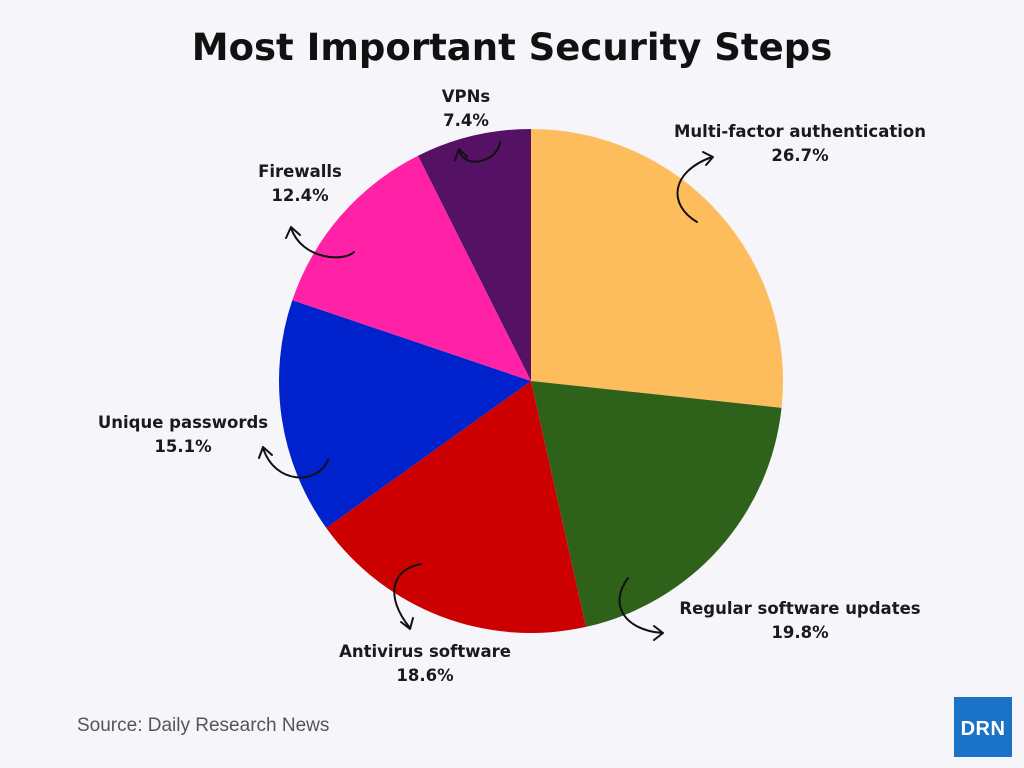 The height and width of the screenshot is (768, 1024). Describe the element at coordinates (405, 414) in the screenshot. I see `pie-slice-unique-passwords` at that location.